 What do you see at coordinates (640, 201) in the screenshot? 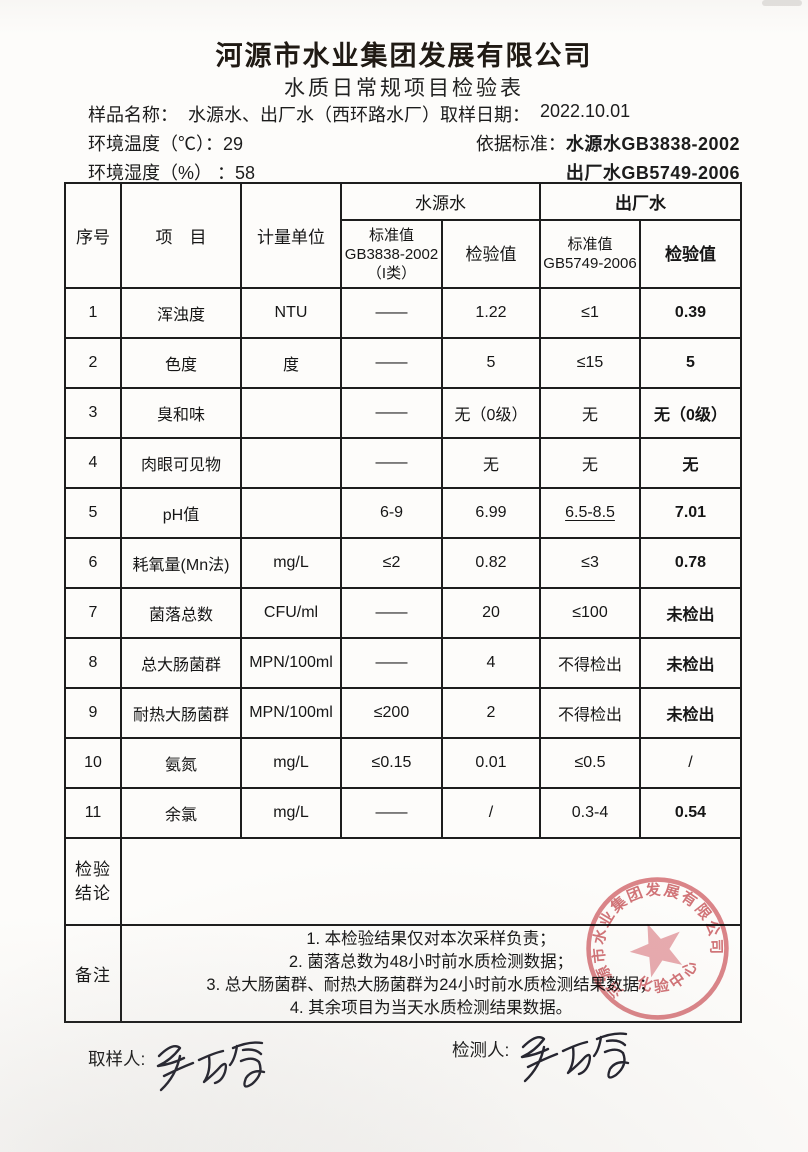
I see `header-group-outlet-water: 出厂水` at bounding box center [640, 201].